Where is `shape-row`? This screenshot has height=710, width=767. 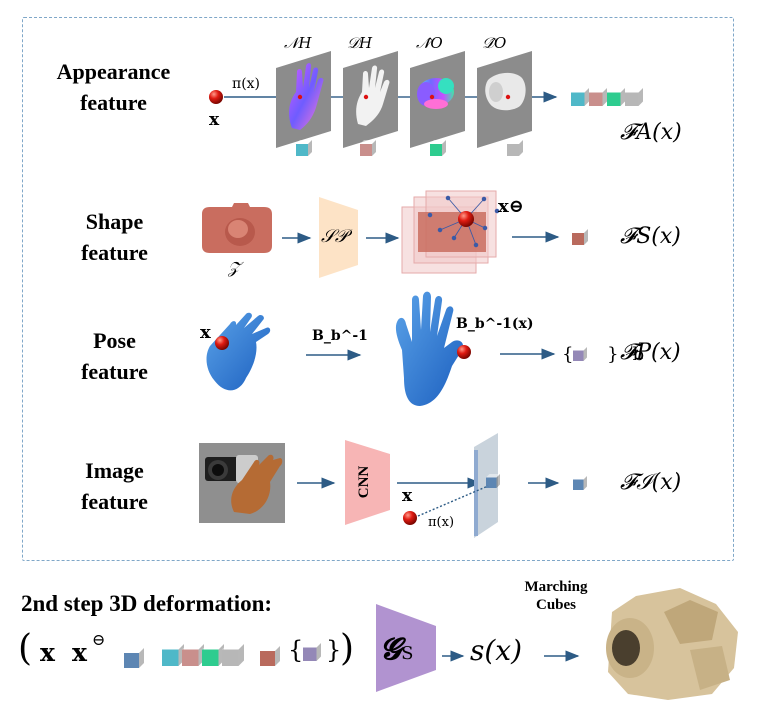 shape-row is located at coordinates (395, 234).